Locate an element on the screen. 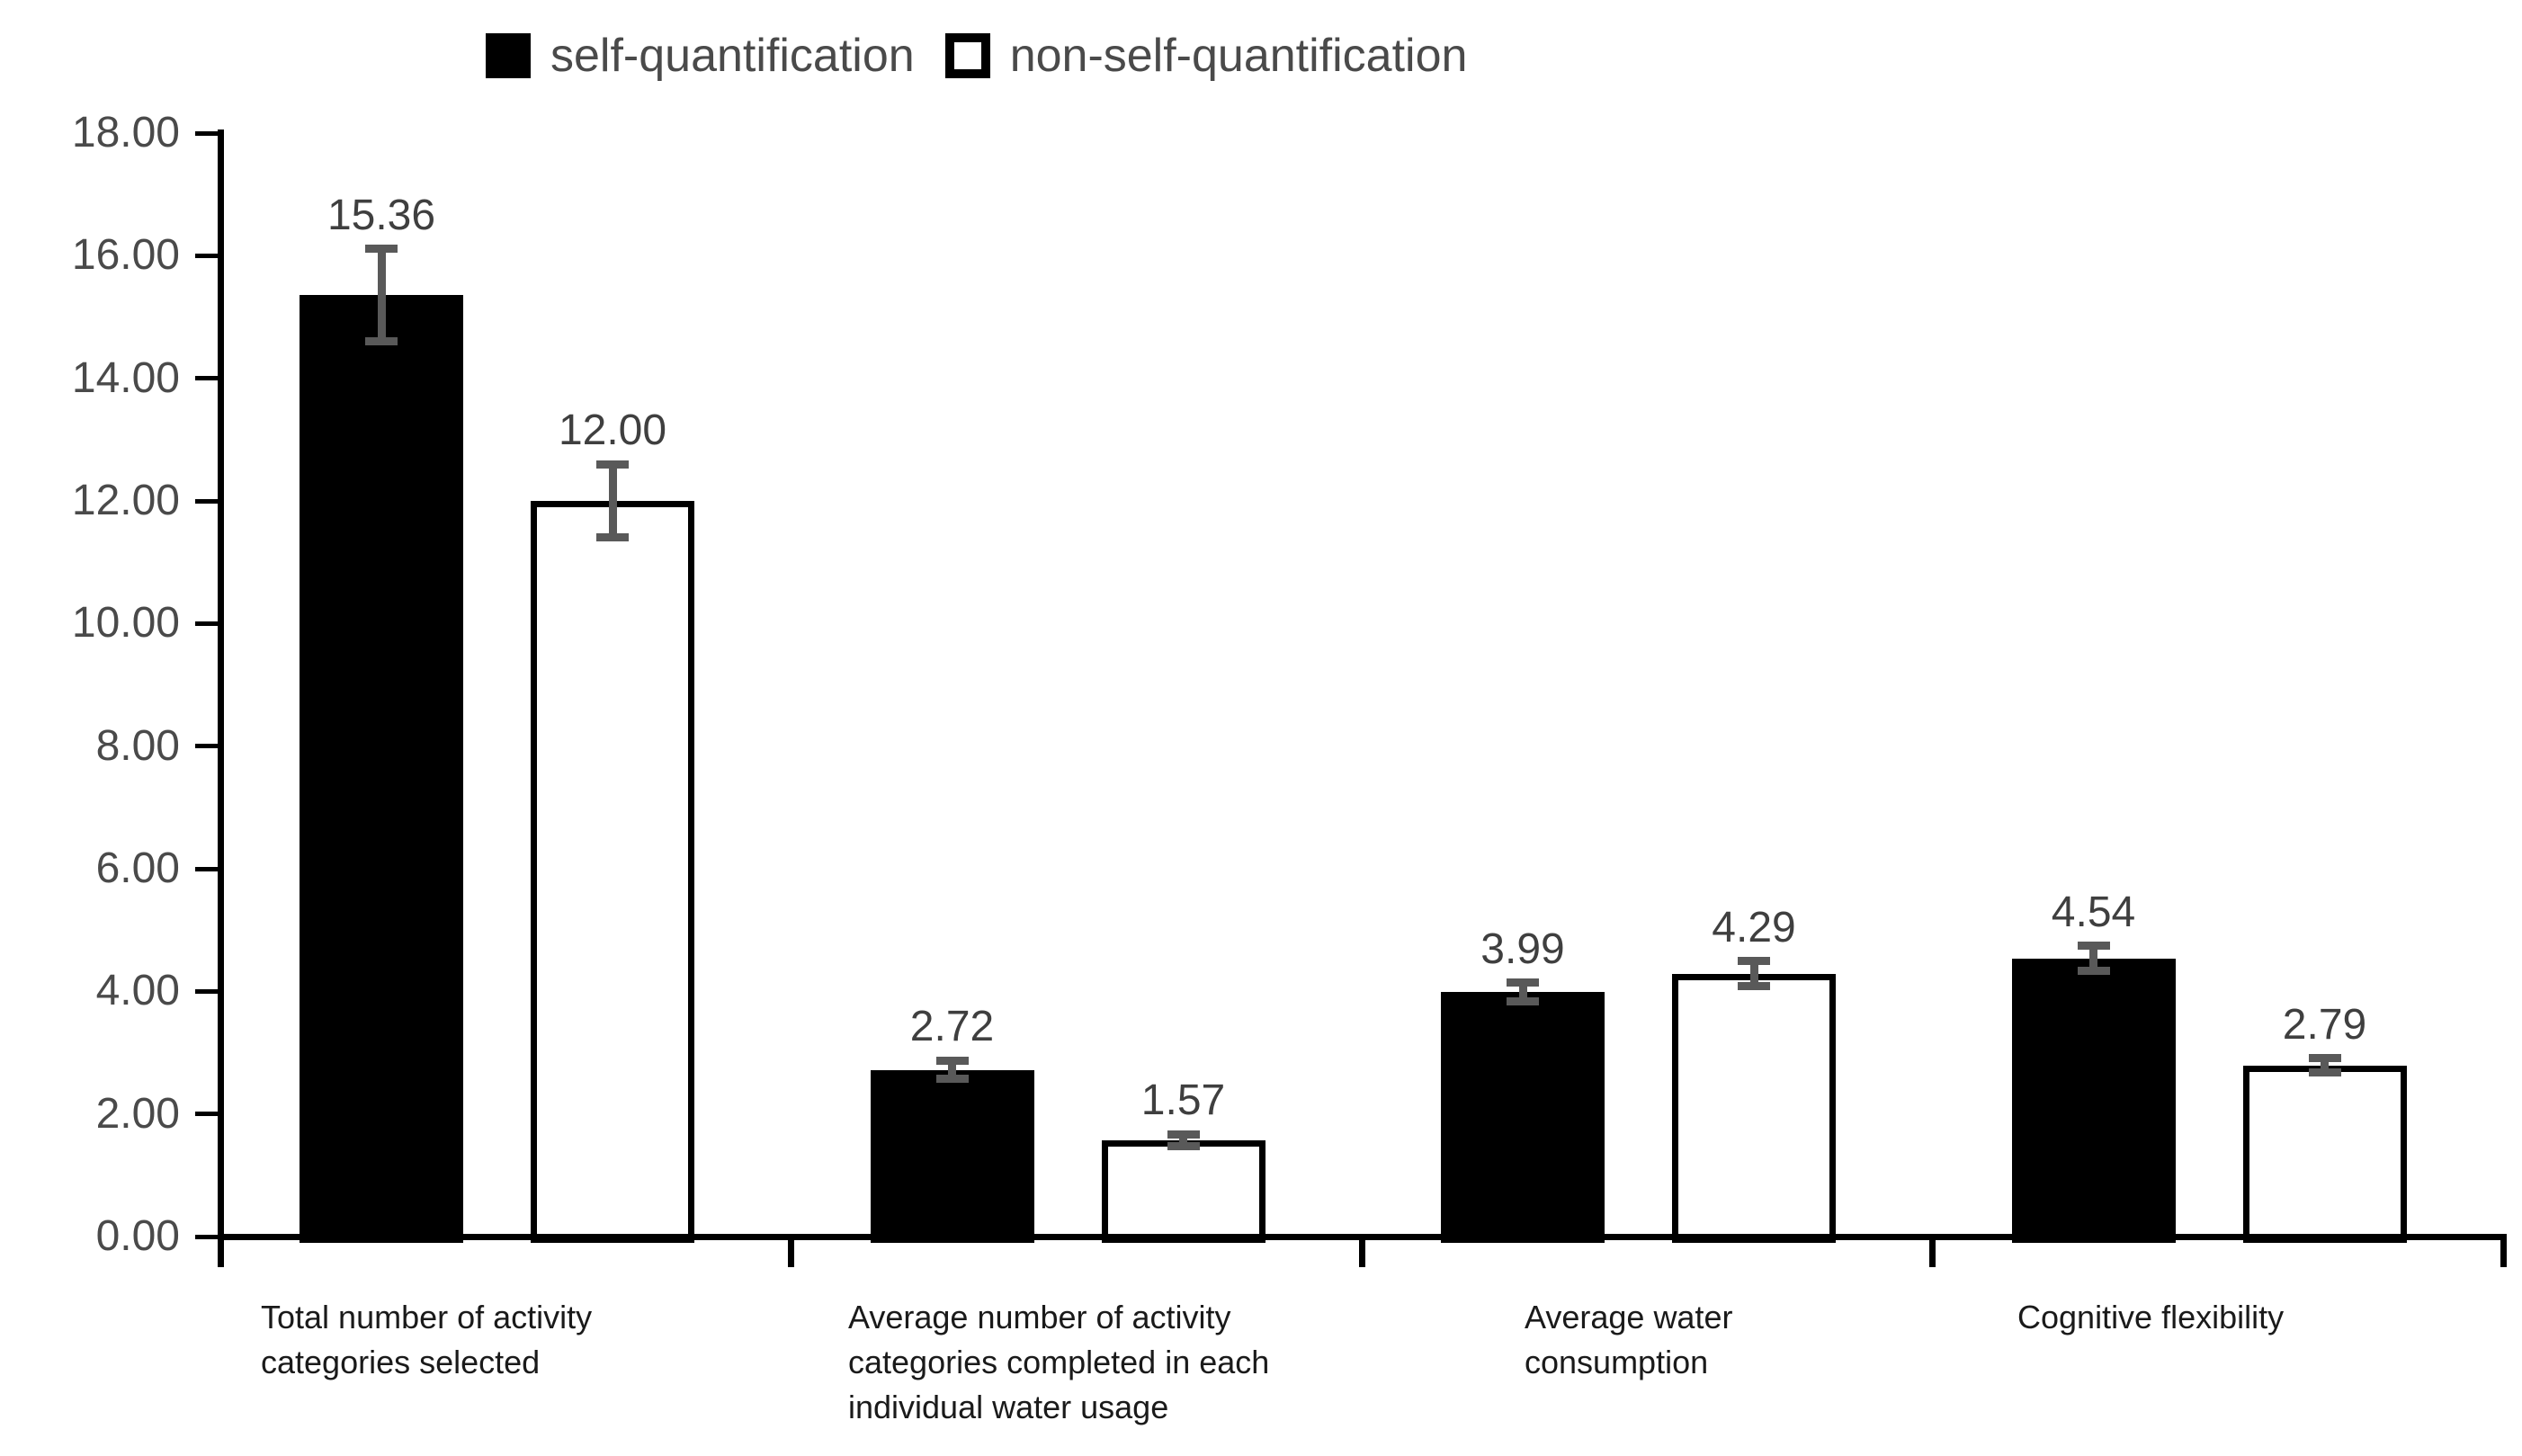 This screenshot has height=1456, width=2522. y-axis-tick-label: 8.00 is located at coordinates (137, 746).